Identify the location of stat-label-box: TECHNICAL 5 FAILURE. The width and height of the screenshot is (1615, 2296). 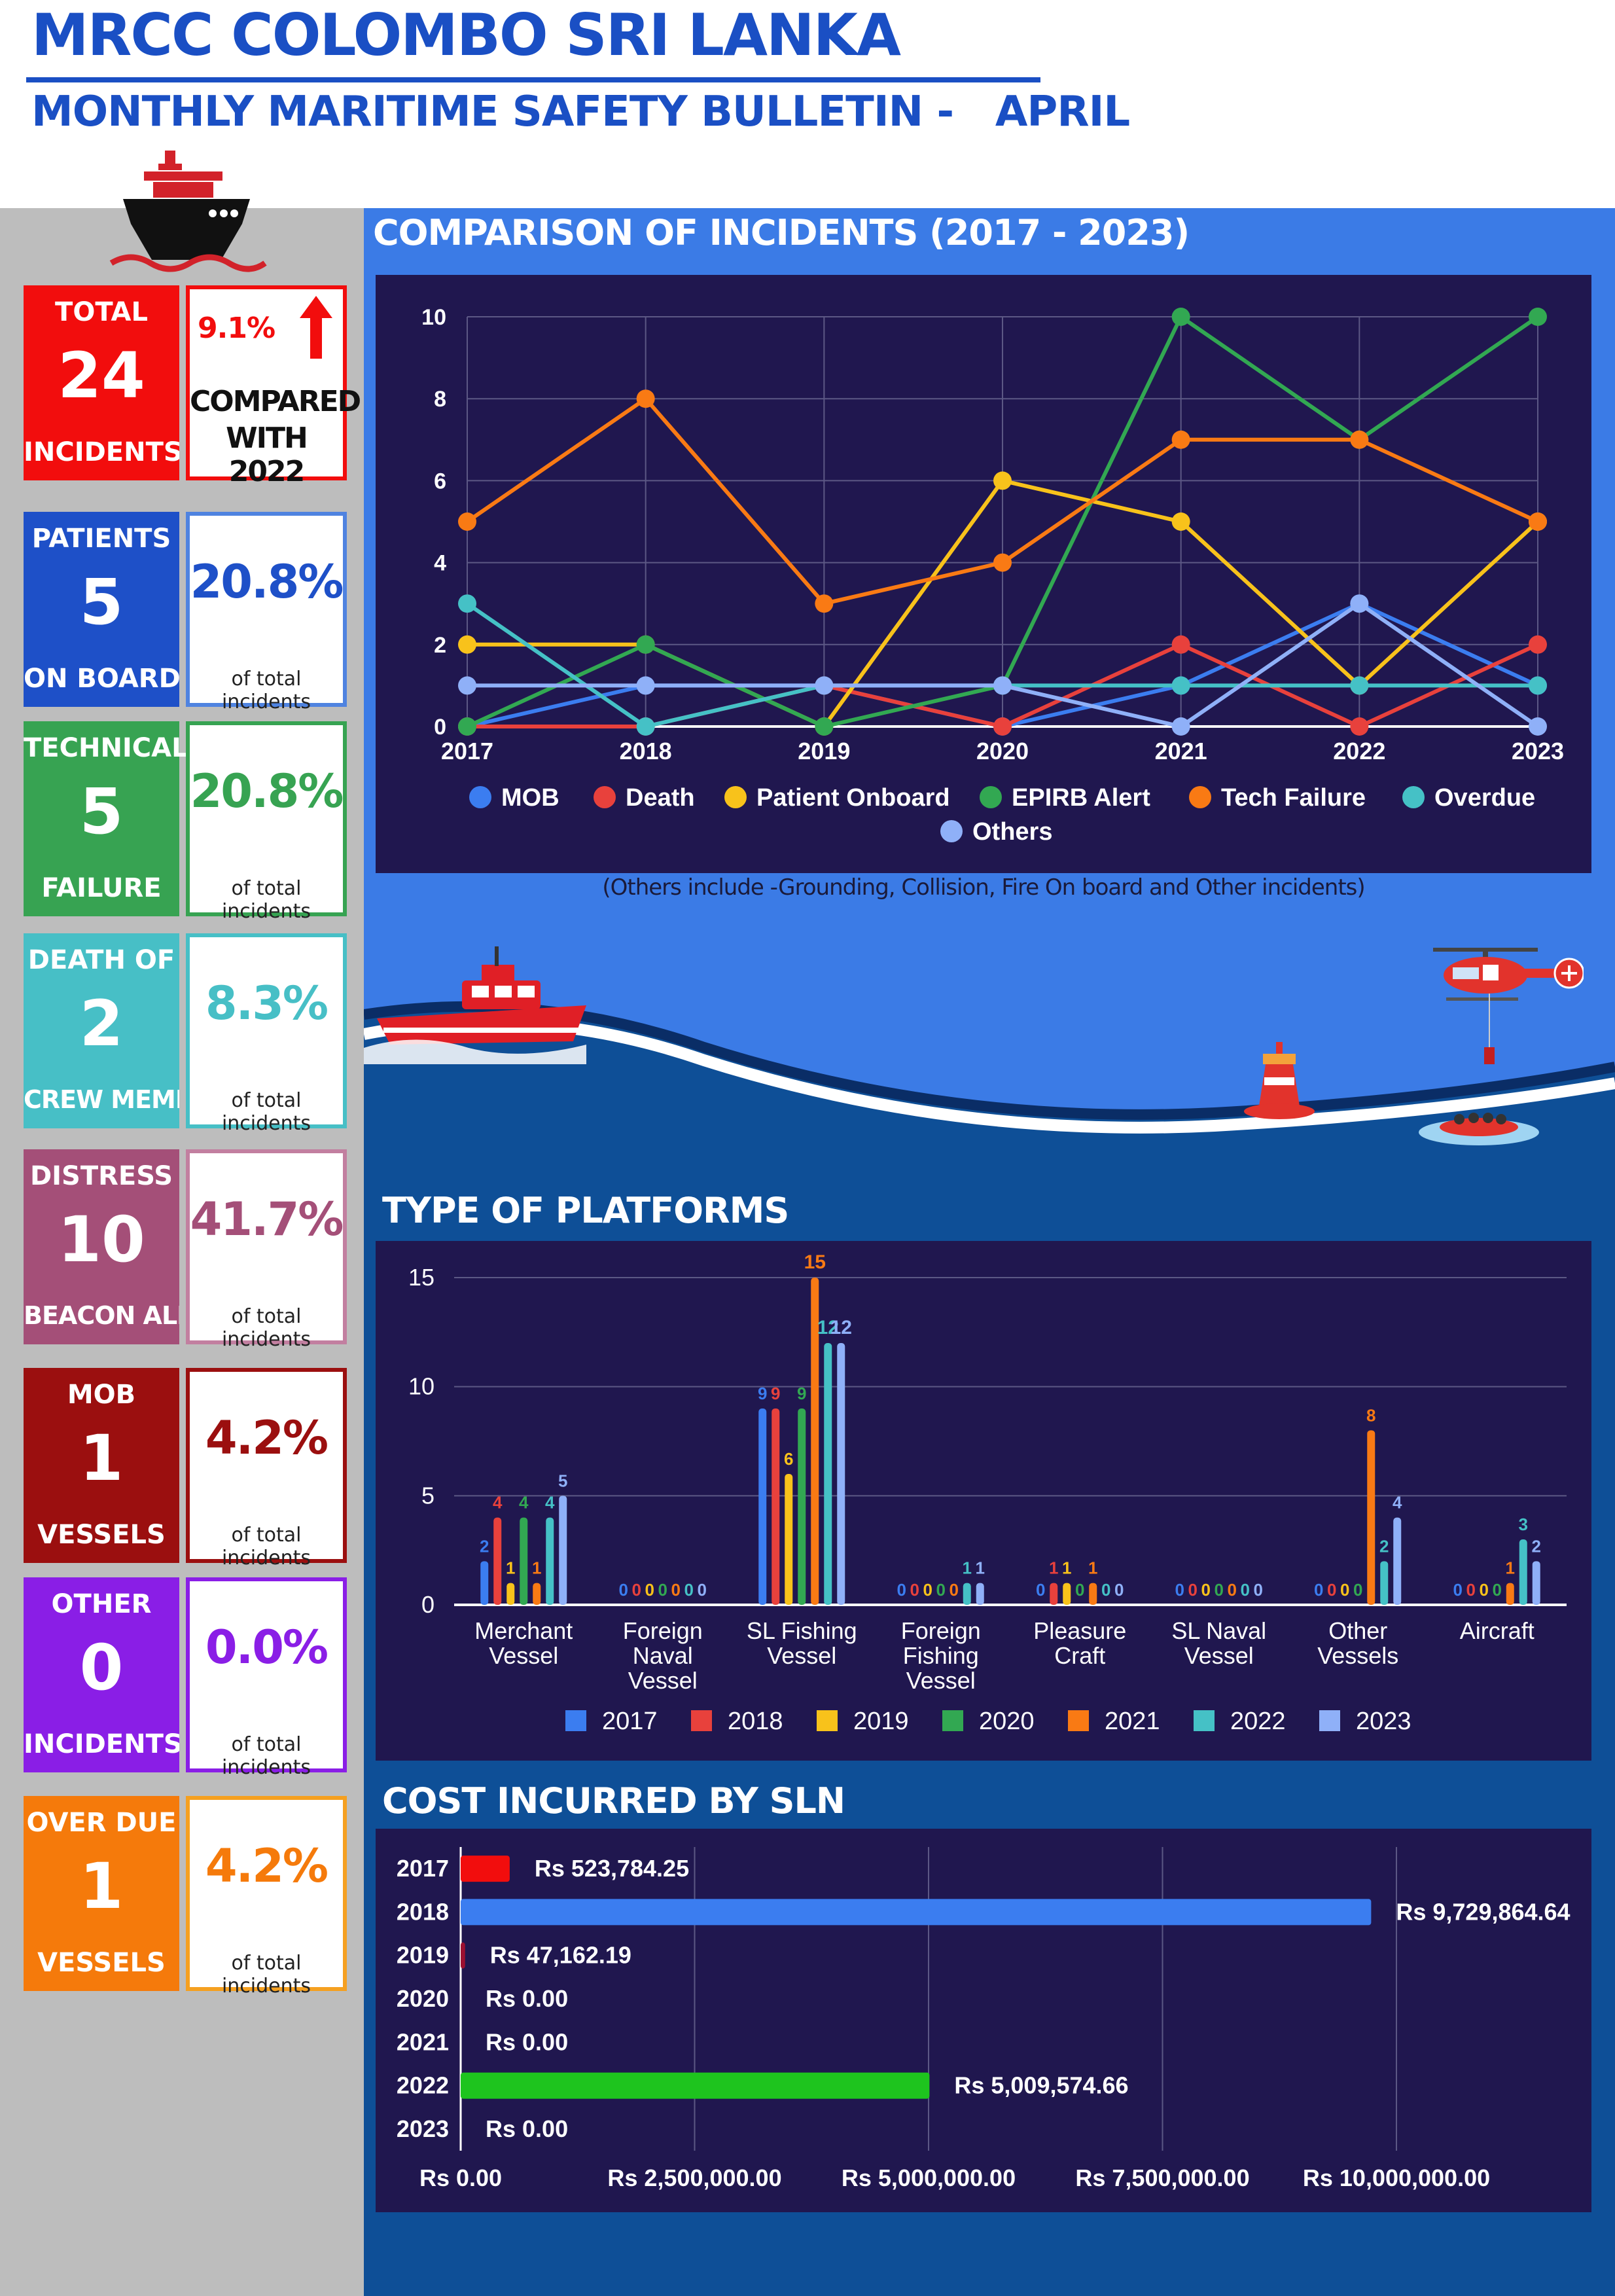
(106, 819).